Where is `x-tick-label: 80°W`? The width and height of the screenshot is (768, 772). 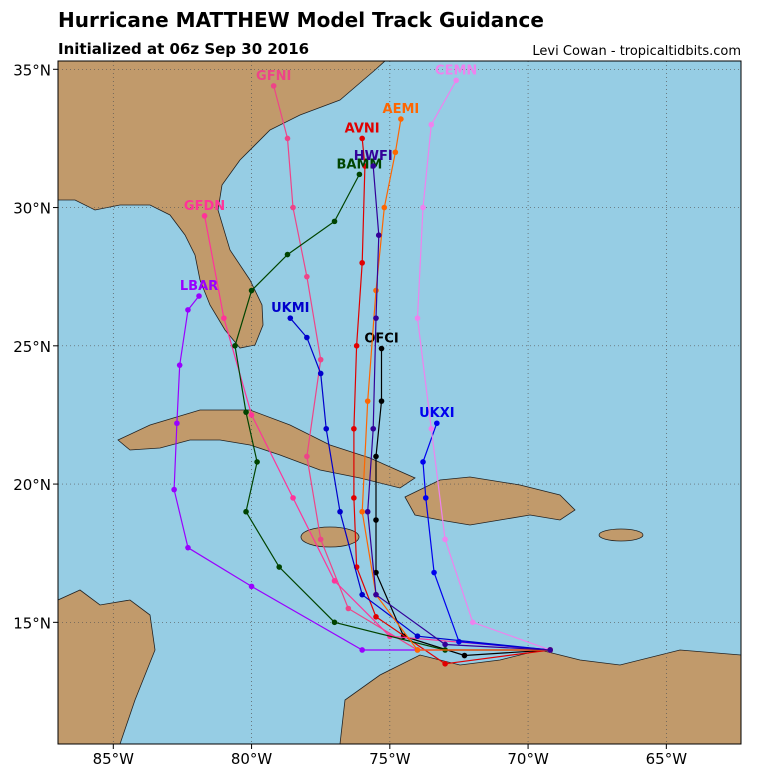 x-tick-label: 80°W is located at coordinates (252, 759).